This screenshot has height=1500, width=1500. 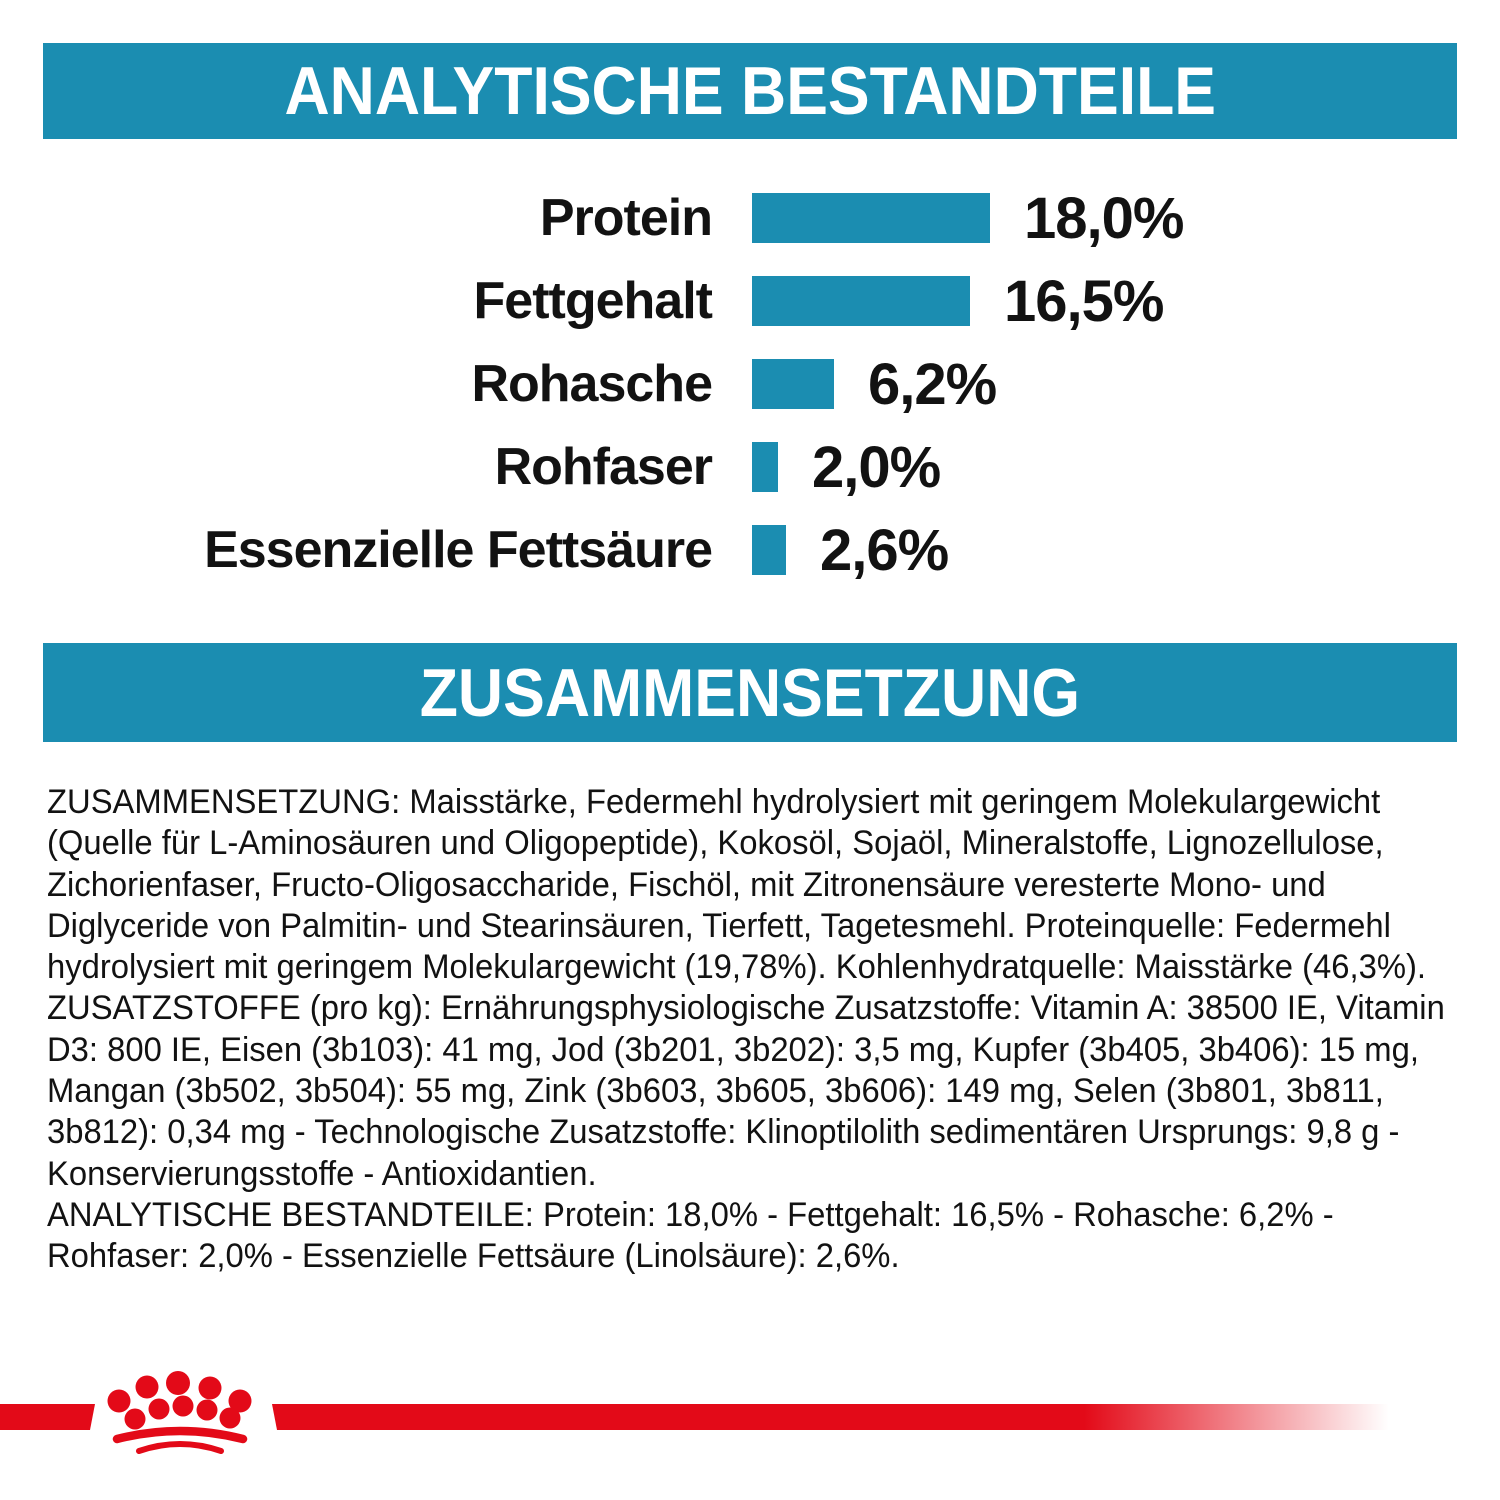 I want to click on chart-value: 6,2%, so click(x=932, y=384).